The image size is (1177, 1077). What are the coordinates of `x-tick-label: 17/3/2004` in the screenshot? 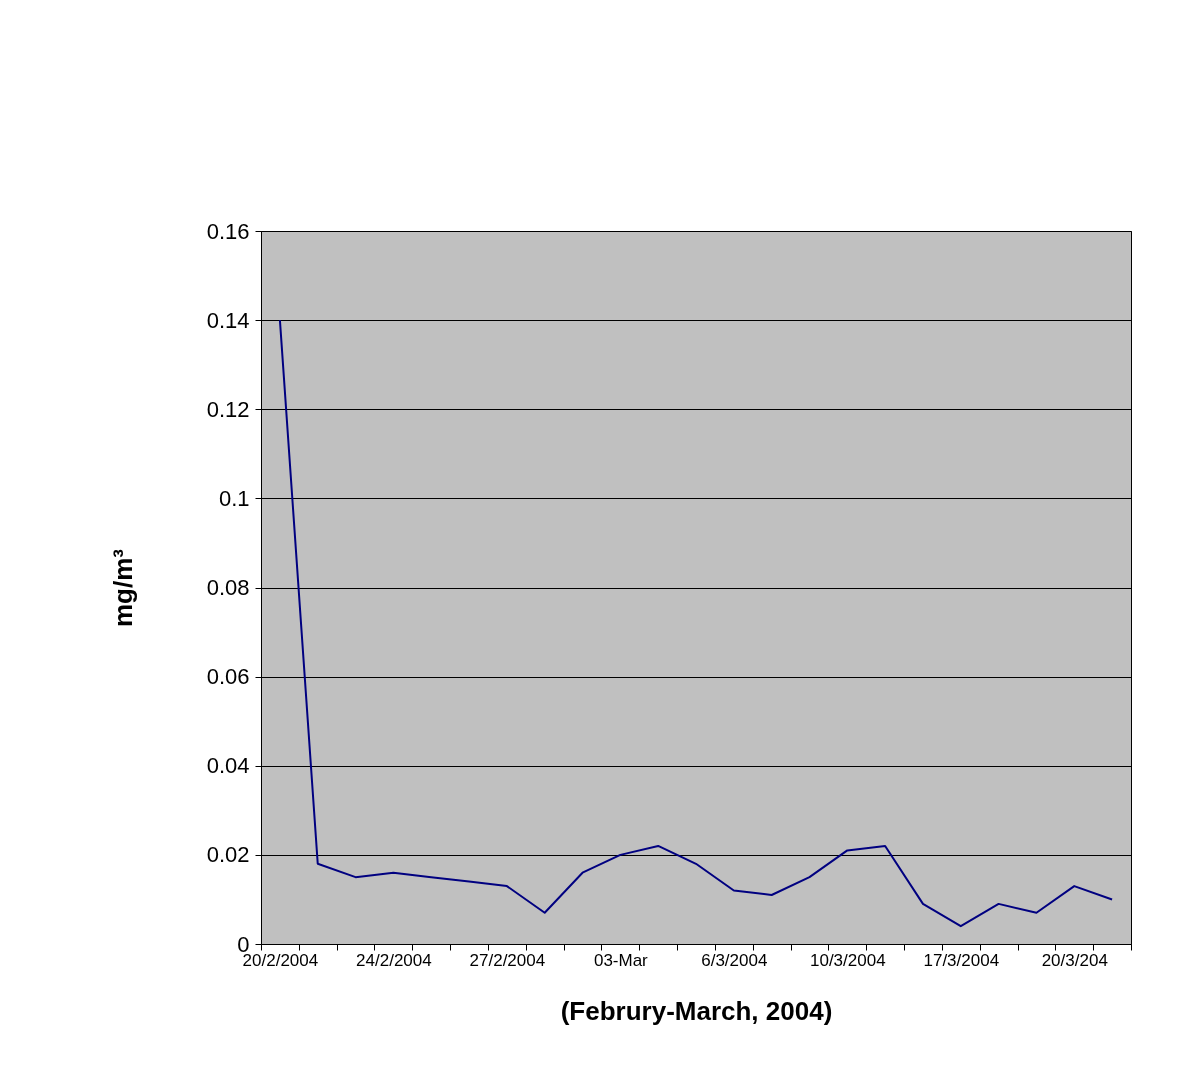 It's located at (961, 960).